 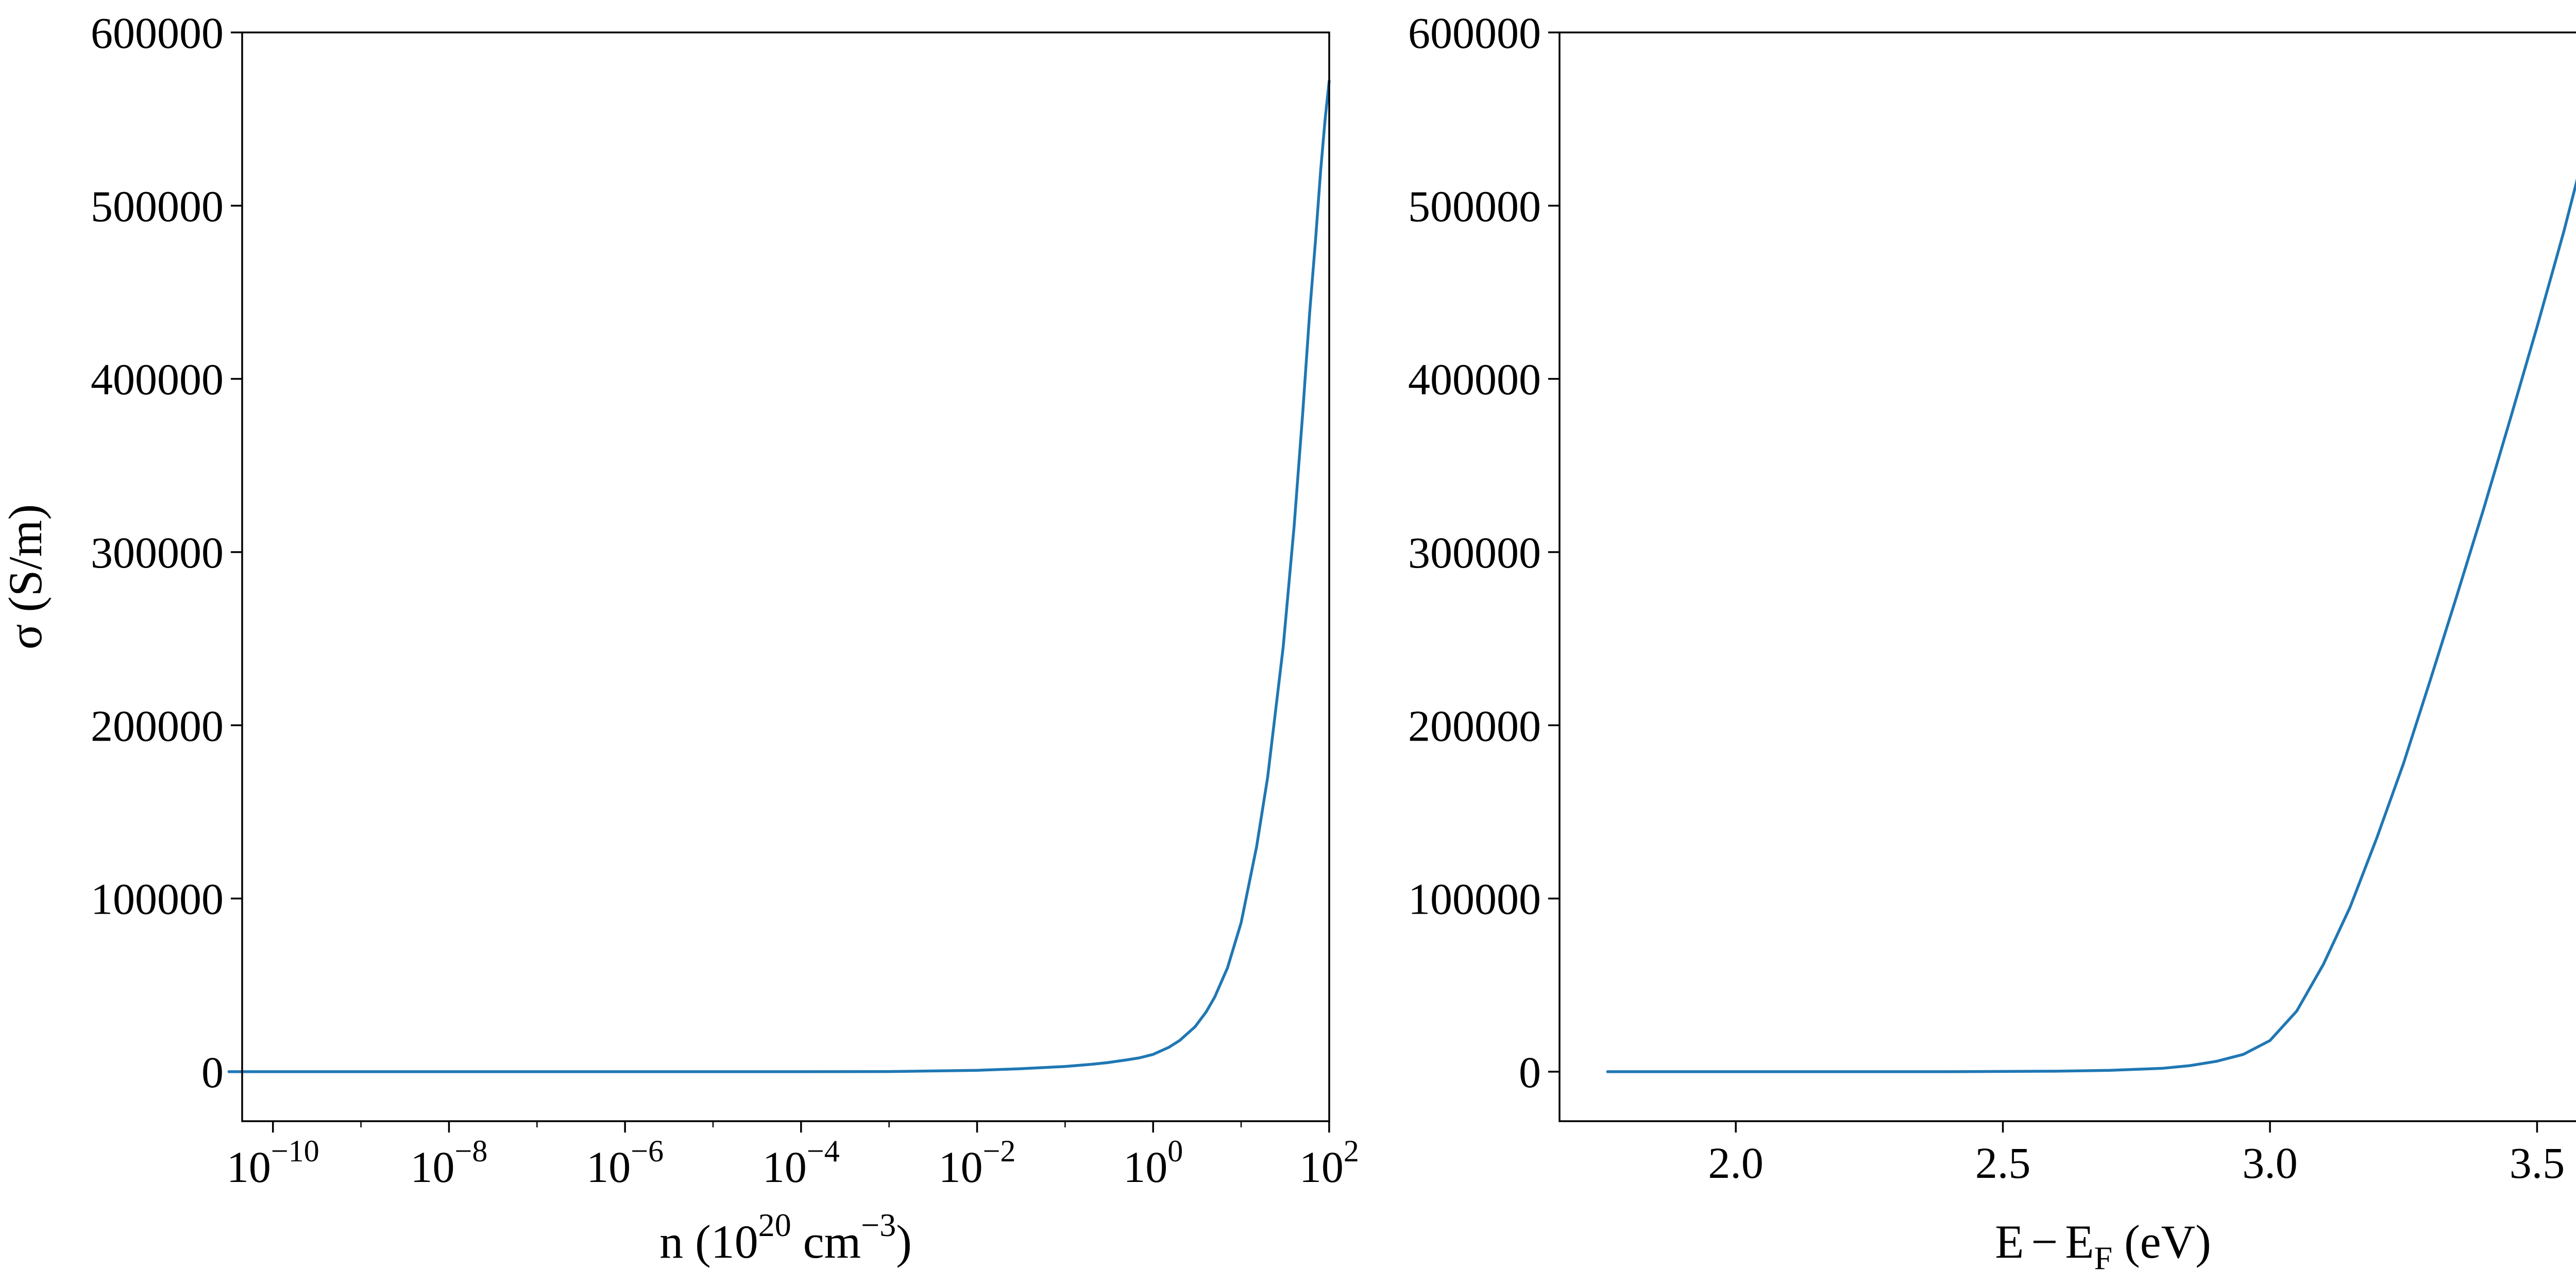 I want to click on x-axis: 10⁻¹⁰ 10⁻⁸ 10⁻⁶ 10⁻⁴ 10⁻² 10⁰ 10², so click(x=793, y=1156).